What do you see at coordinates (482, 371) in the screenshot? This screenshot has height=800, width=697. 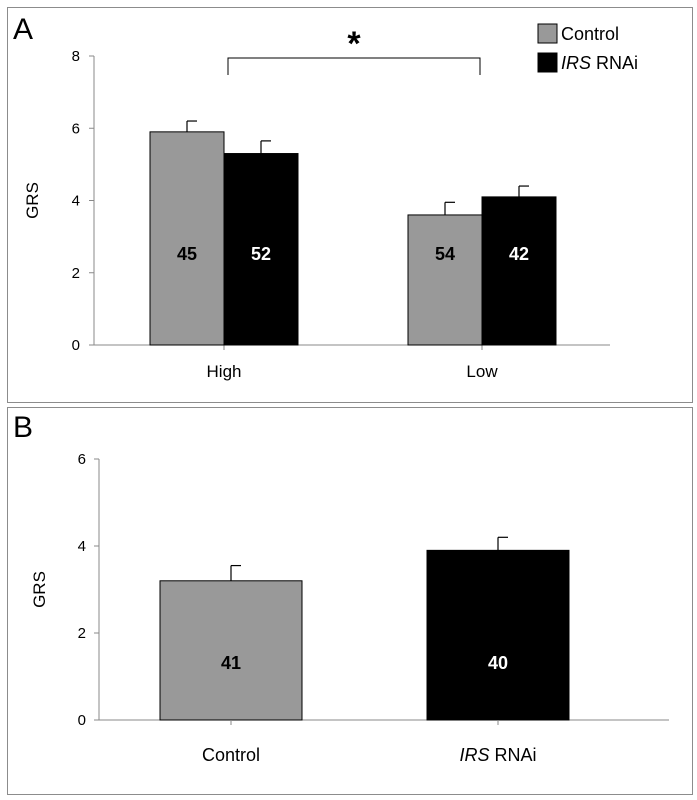 I see `x-tick-label: Low` at bounding box center [482, 371].